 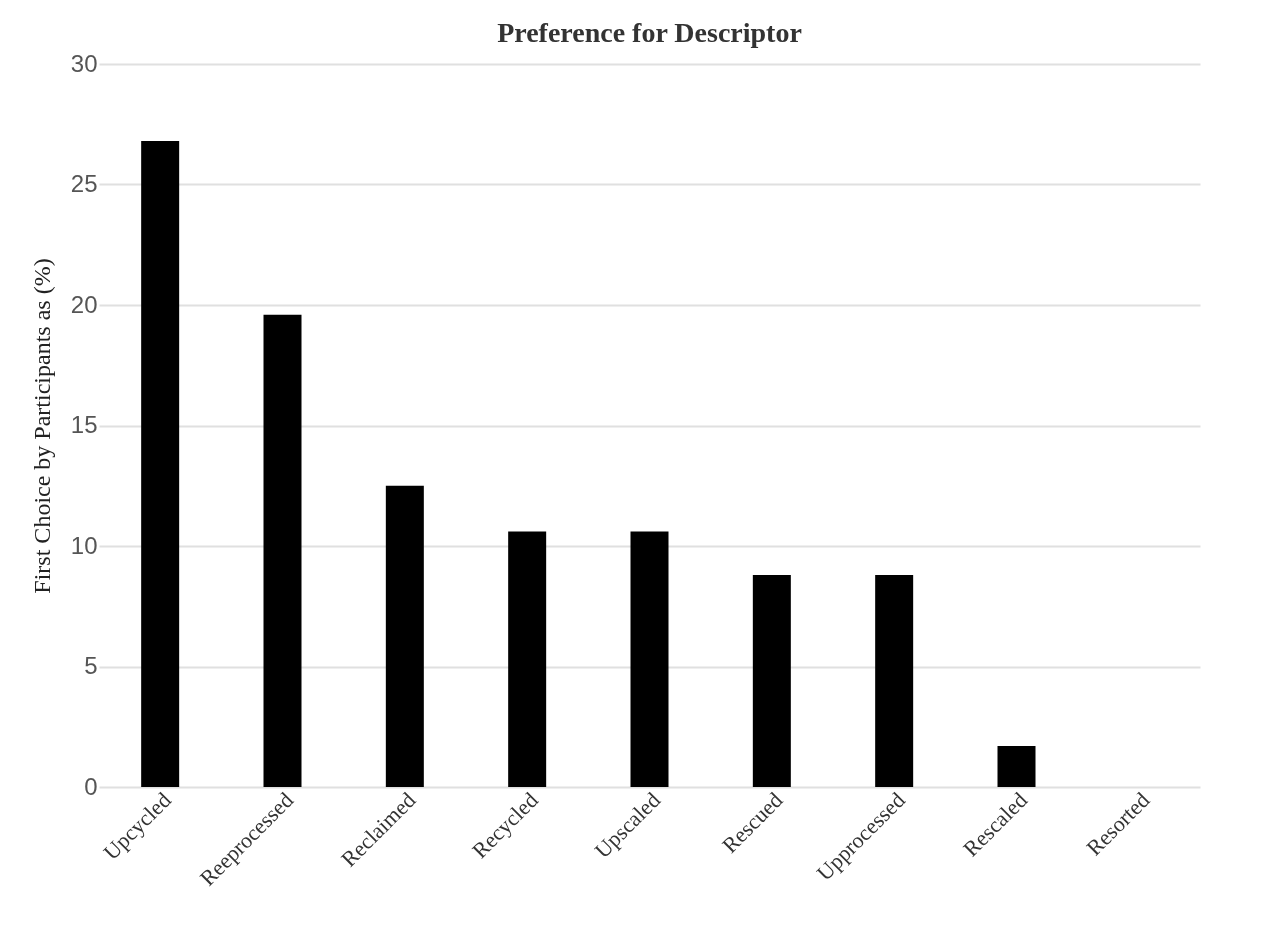 I want to click on y-tick-label: 5, so click(x=91, y=665).